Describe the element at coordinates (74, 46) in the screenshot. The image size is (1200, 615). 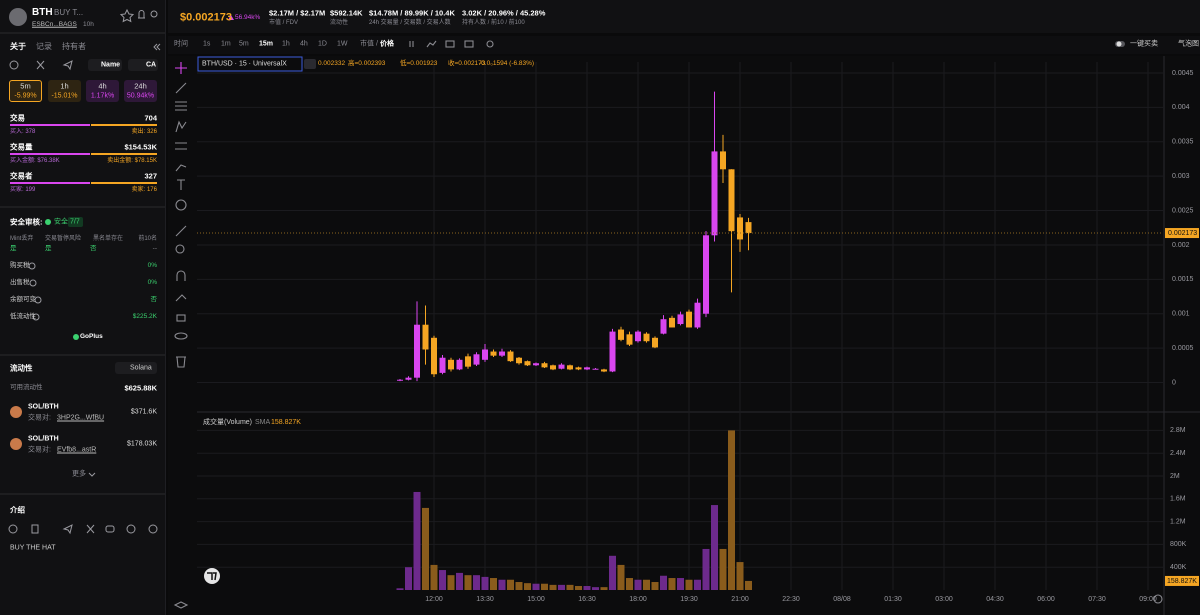
I see `tab: 持有者` at that location.